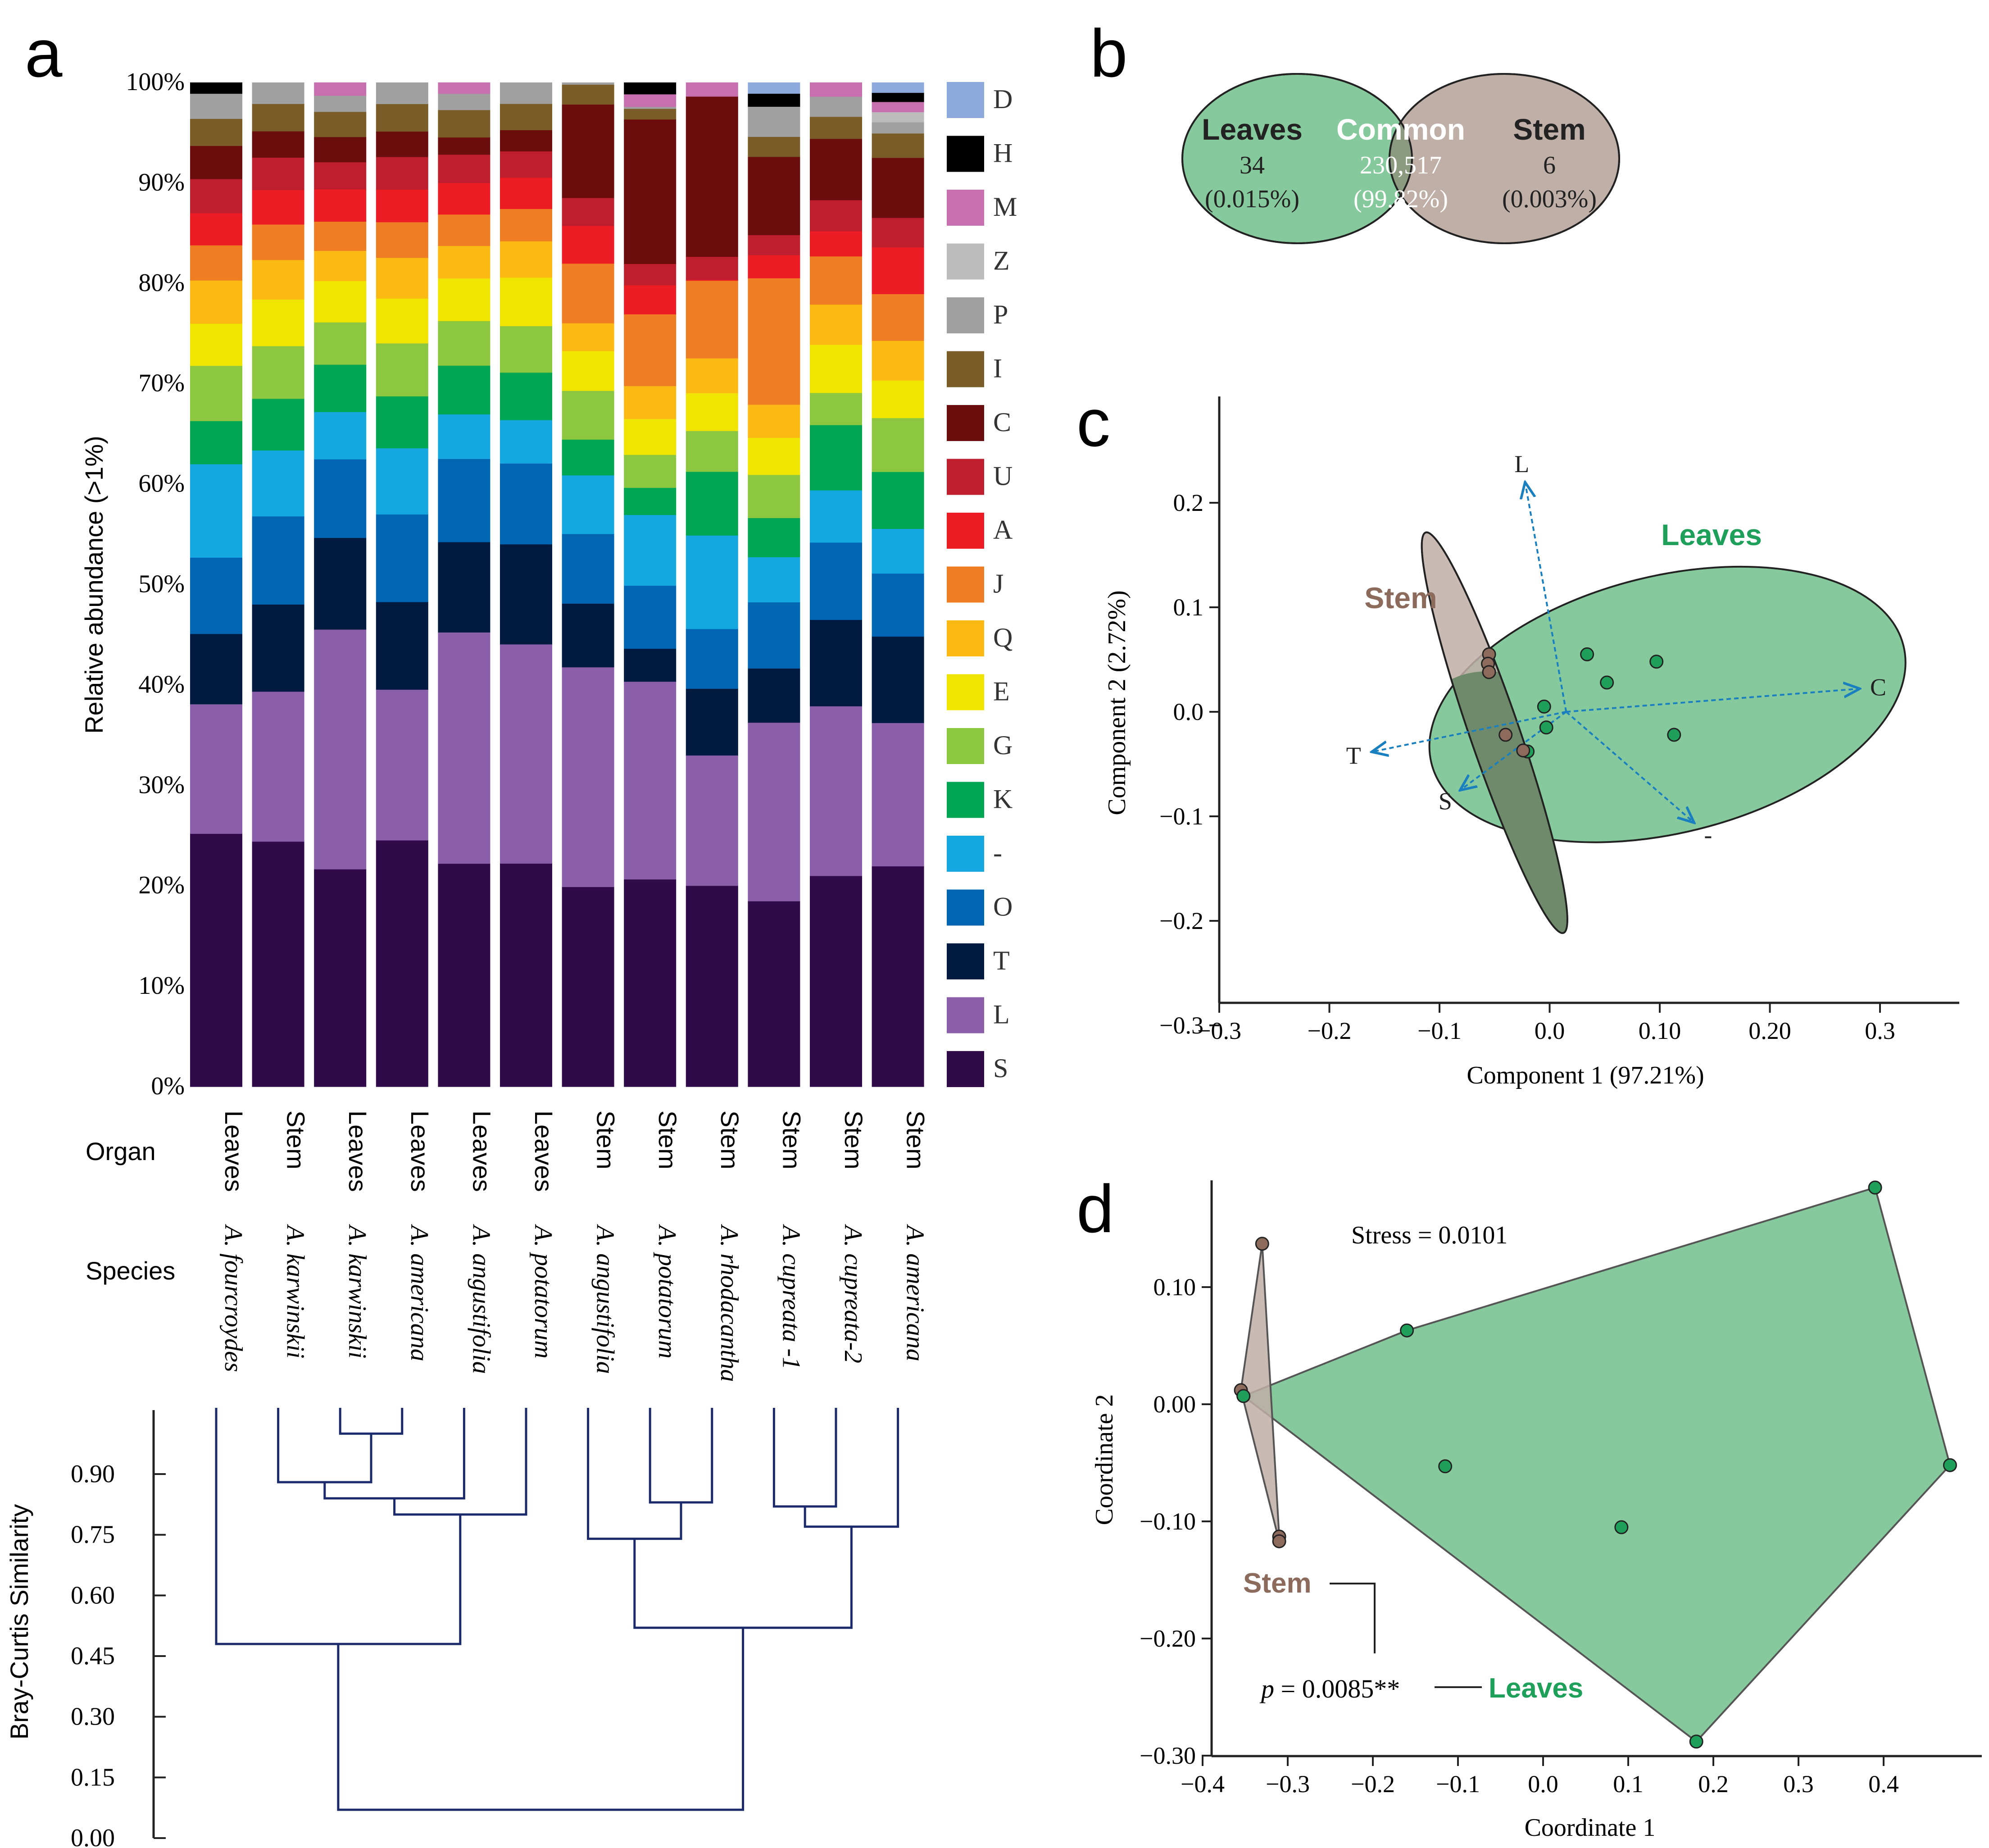 The image size is (1989, 1848). I want to click on y-tick-label: 70%, so click(161, 383).